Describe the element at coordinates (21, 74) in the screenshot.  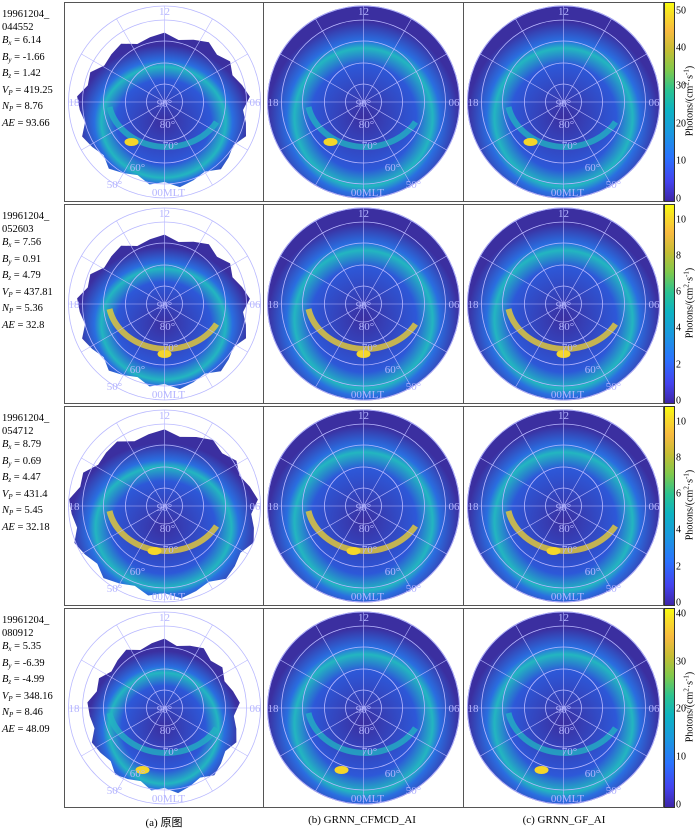
I see `param-bz: Bz = 1.42` at that location.